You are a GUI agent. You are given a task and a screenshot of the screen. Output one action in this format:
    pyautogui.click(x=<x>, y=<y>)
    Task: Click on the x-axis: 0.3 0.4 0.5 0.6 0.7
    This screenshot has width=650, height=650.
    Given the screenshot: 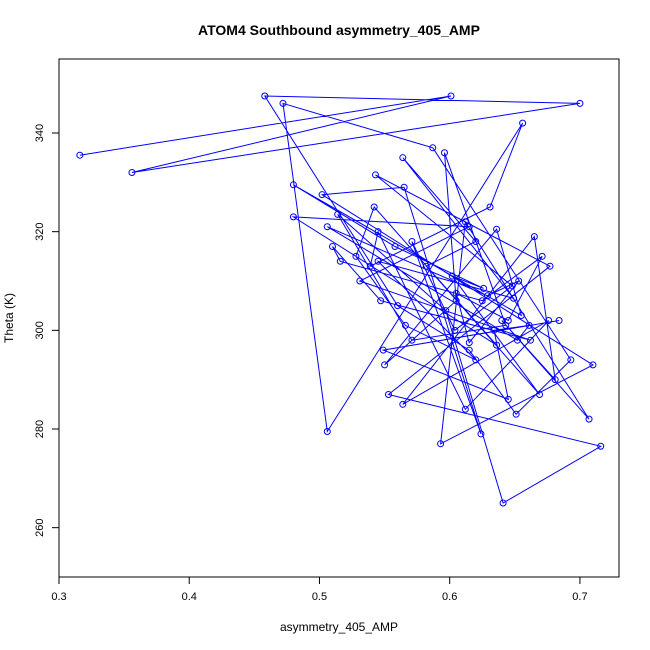 What is the action you would take?
    pyautogui.click(x=319, y=589)
    